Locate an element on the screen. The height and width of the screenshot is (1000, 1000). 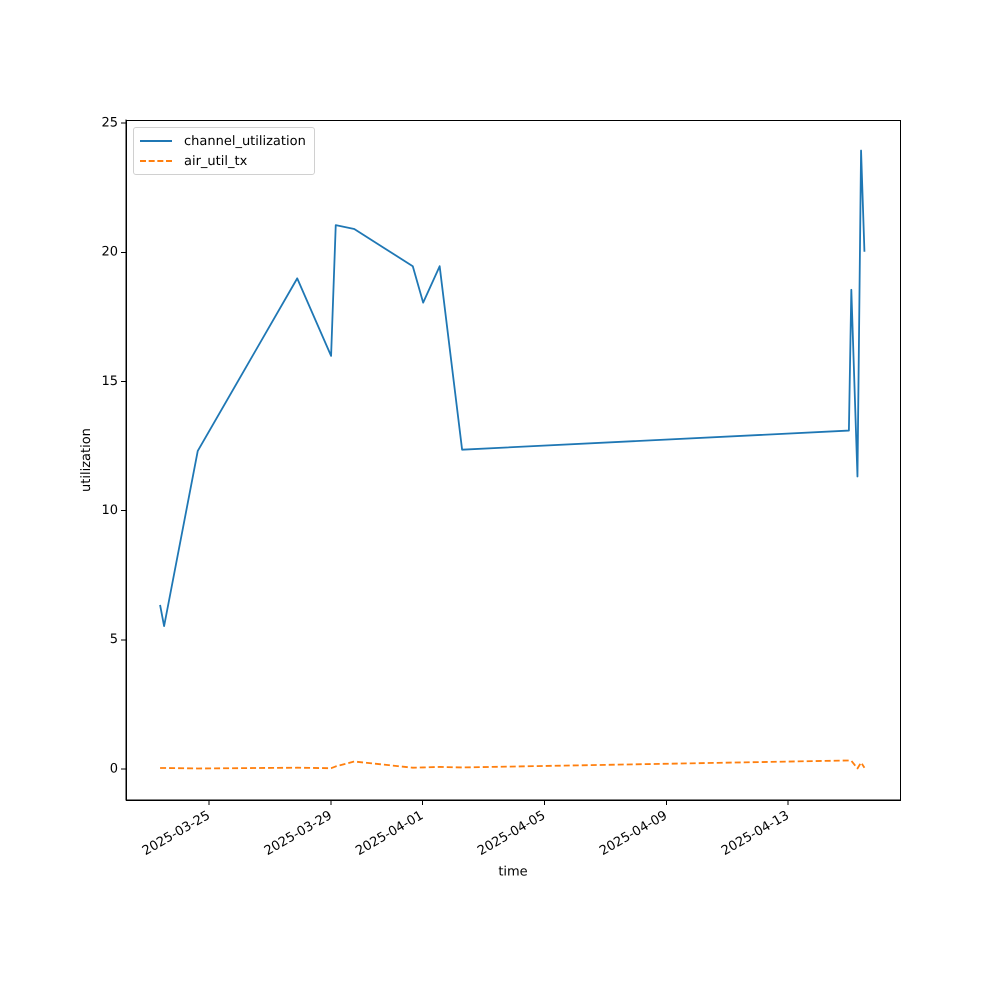
y-tick-label: 25 is located at coordinates (109, 122).